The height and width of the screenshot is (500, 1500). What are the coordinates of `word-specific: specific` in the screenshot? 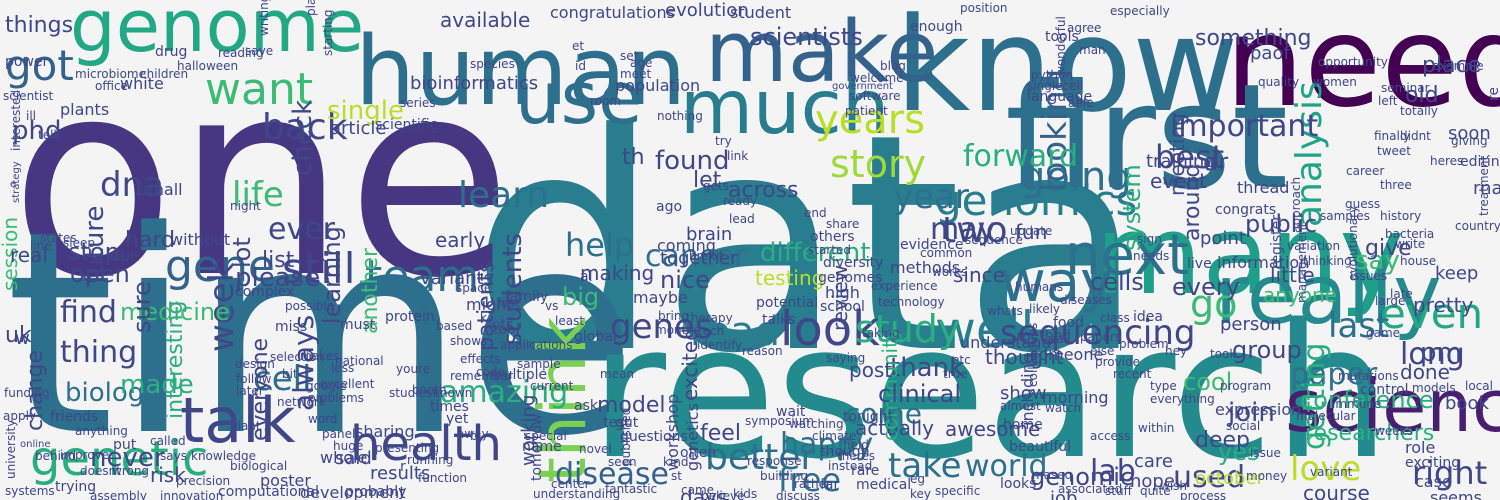 It's located at (958, 491).